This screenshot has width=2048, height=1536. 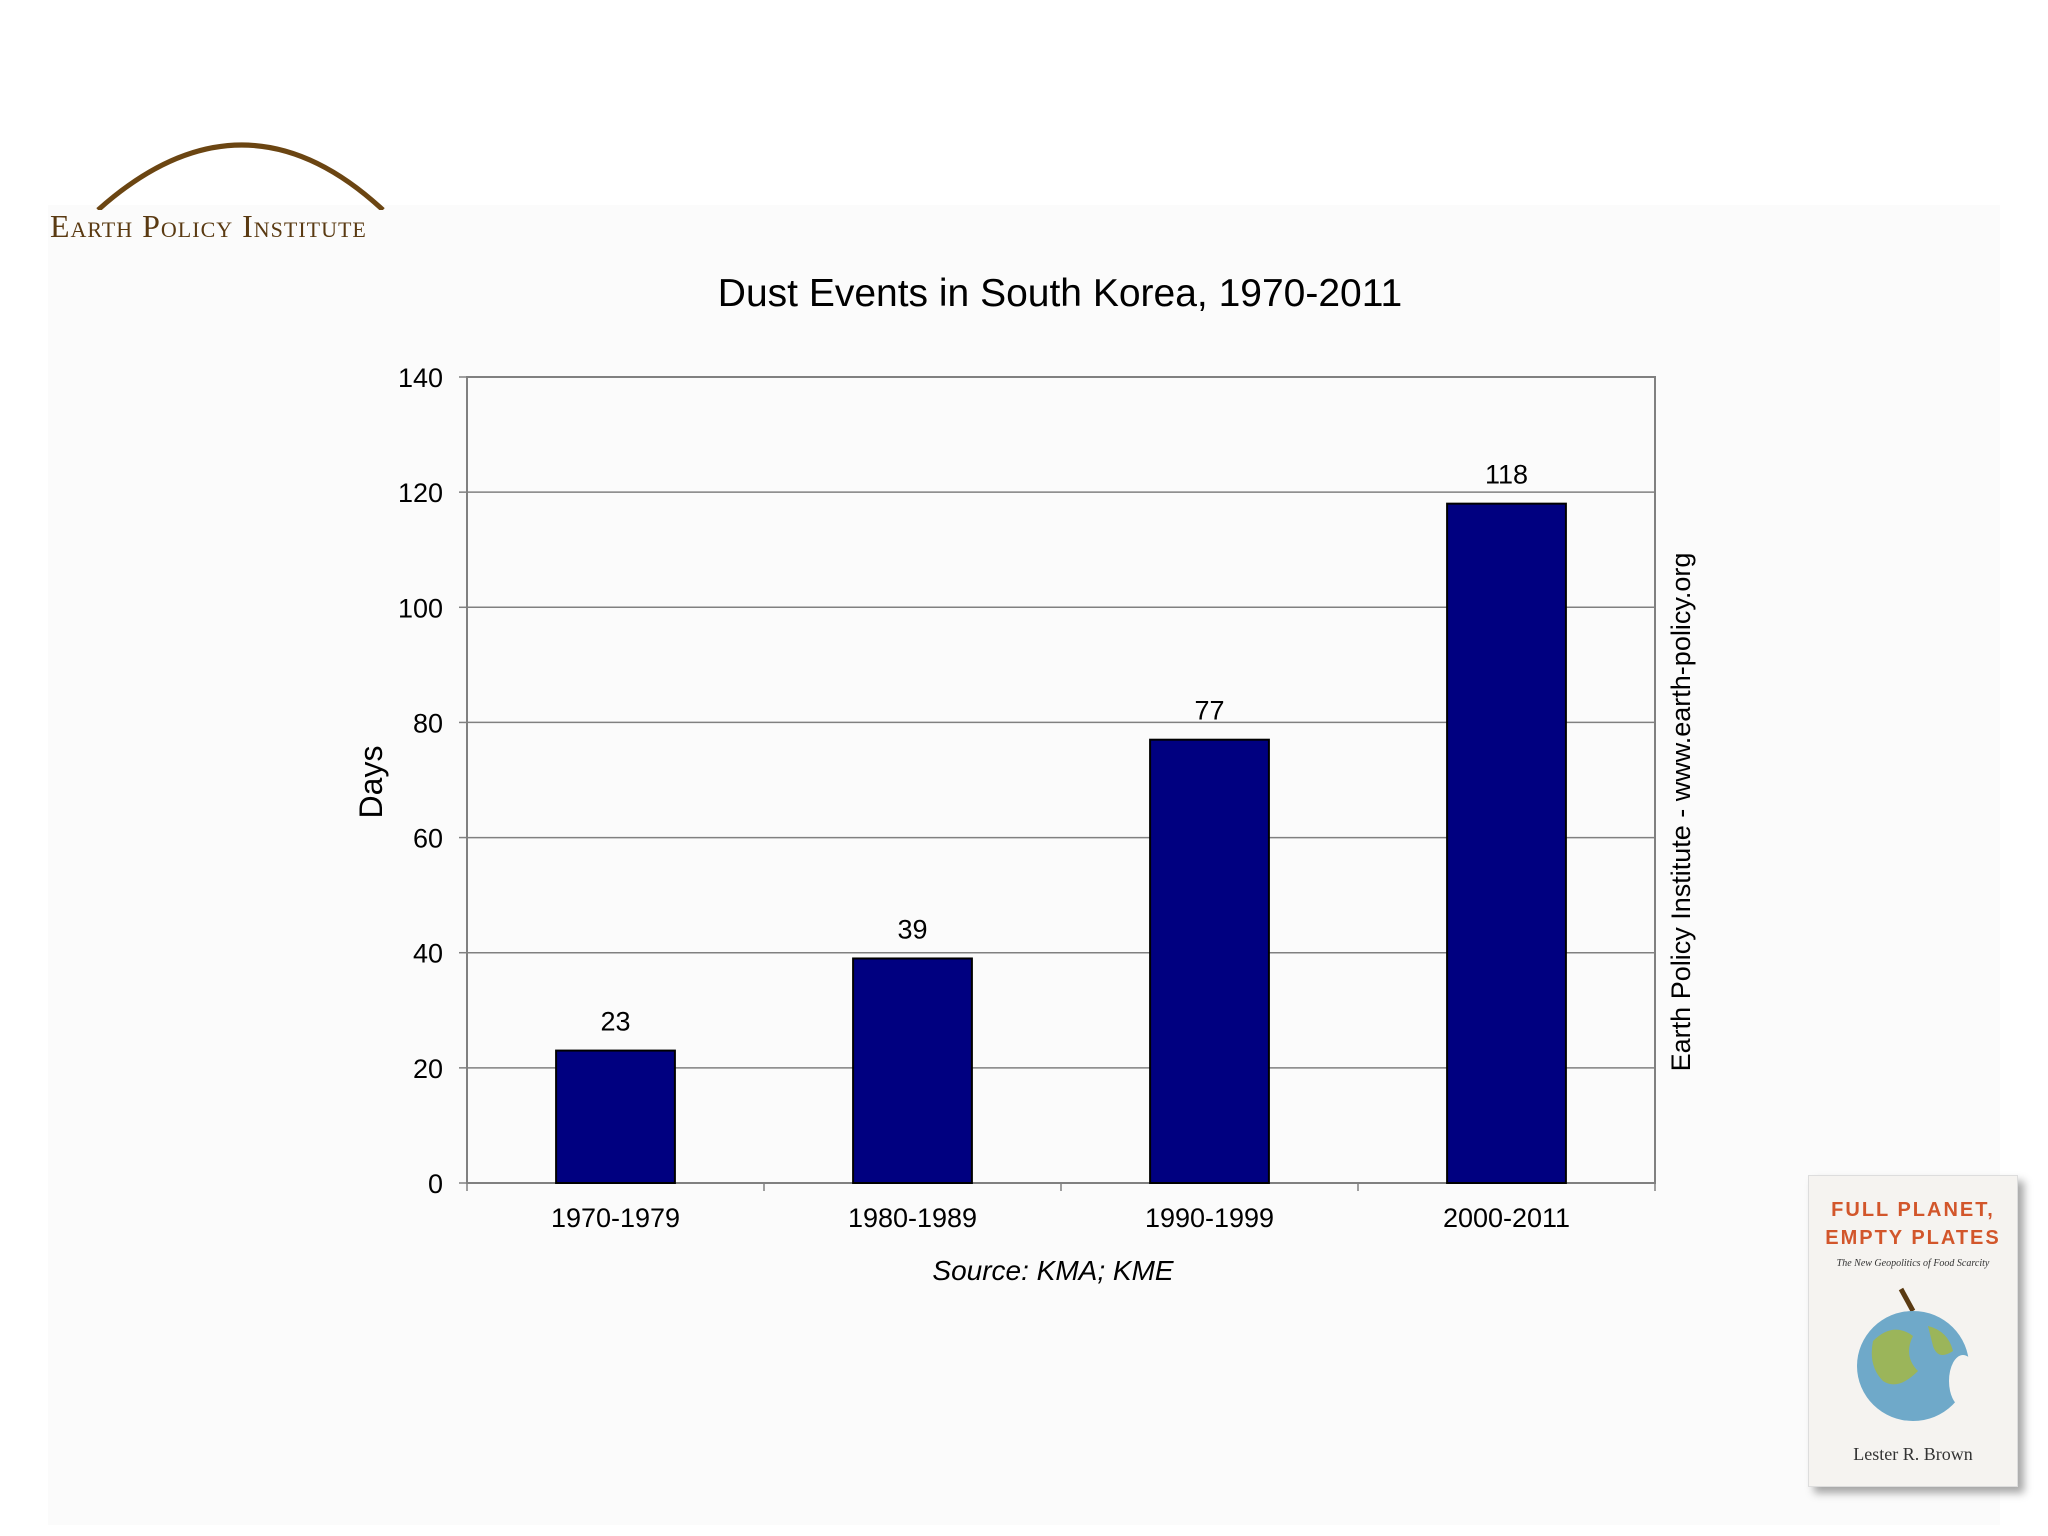 What do you see at coordinates (1209, 711) in the screenshot?
I see `bar-data-label: 77` at bounding box center [1209, 711].